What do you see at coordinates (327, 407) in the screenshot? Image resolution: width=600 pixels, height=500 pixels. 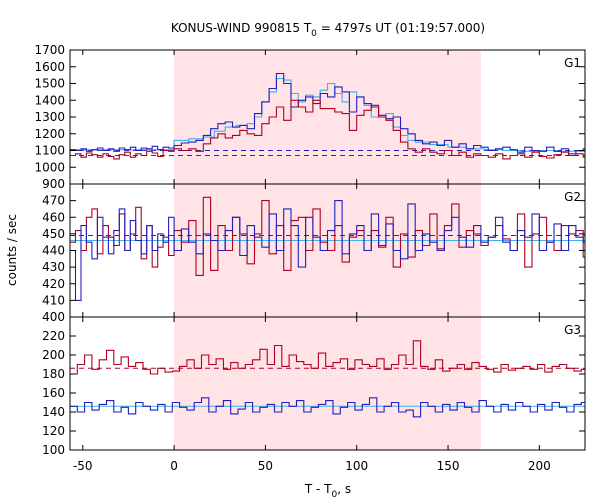 I see `series-line-blue` at bounding box center [327, 407].